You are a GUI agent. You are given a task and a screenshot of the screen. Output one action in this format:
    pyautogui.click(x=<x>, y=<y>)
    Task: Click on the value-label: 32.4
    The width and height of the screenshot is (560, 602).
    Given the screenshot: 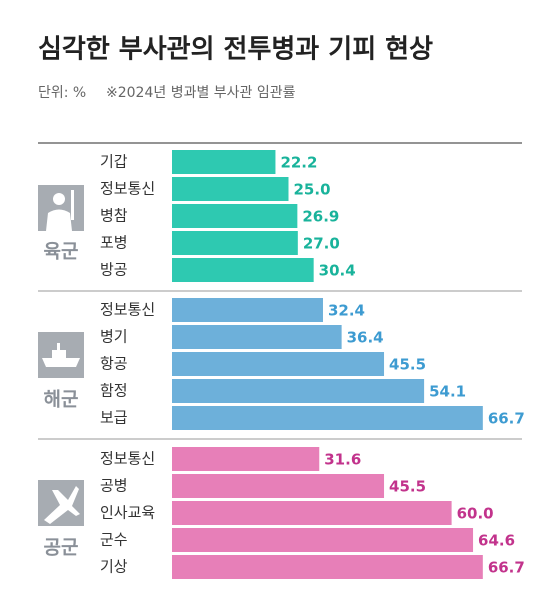 What is the action you would take?
    pyautogui.click(x=346, y=311)
    